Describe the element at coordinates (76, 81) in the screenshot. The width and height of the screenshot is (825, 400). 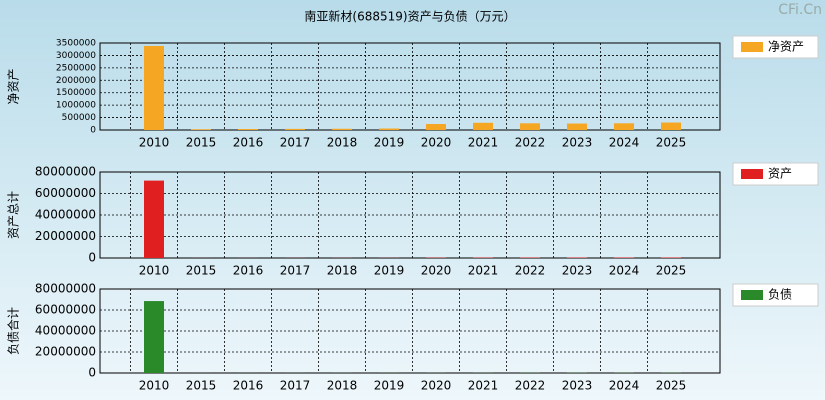
I see `y-tick-label: 2000000` at that location.